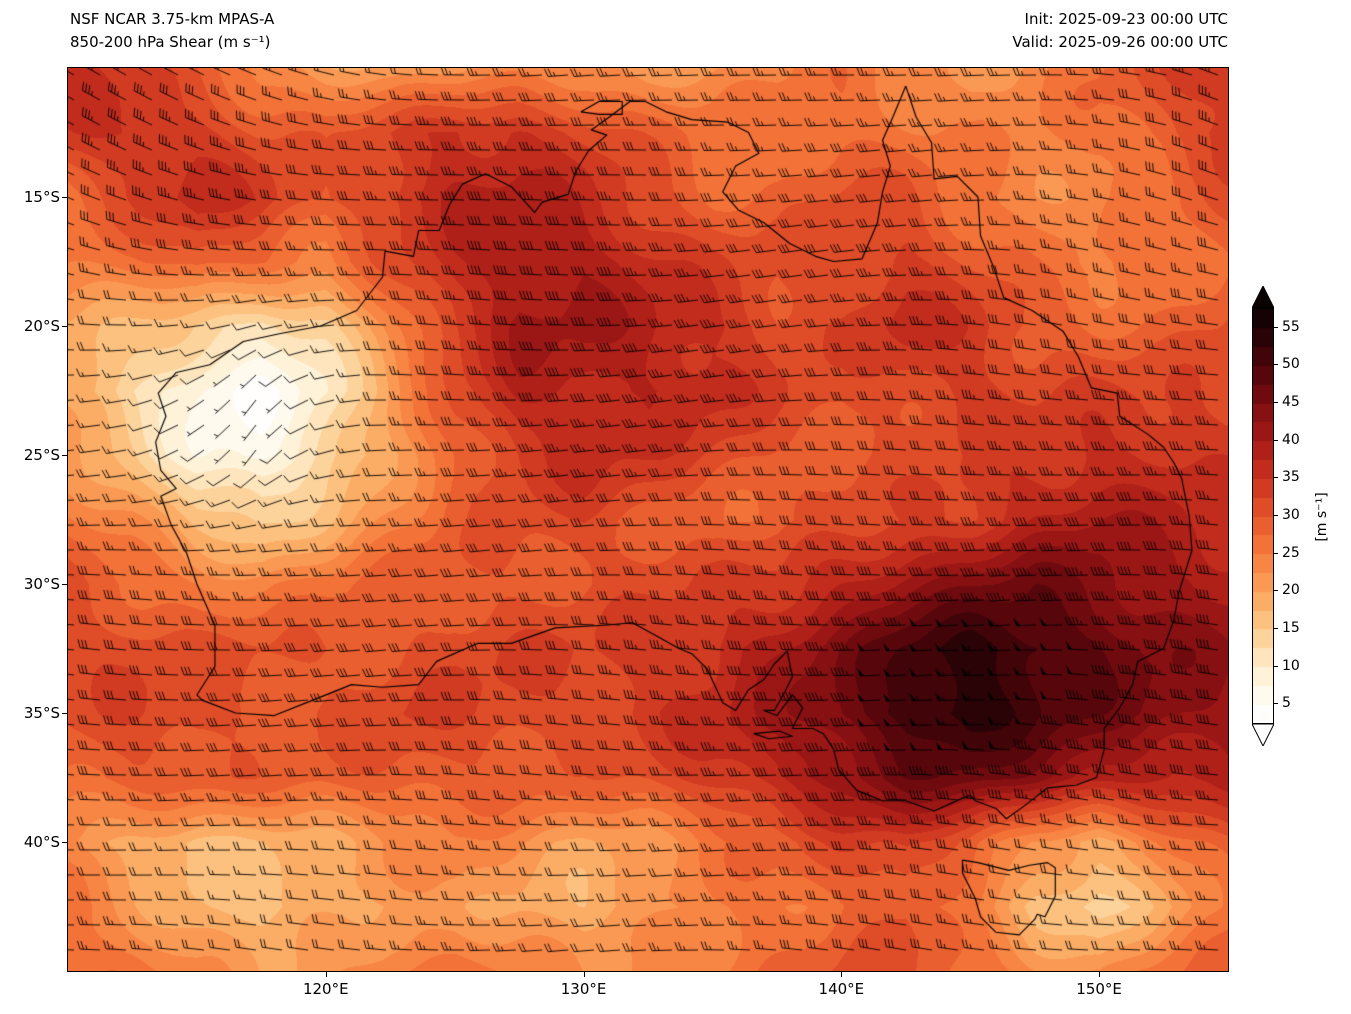 This screenshot has height=1014, width=1351. I want to click on y-tick-label: 30°S, so click(41, 584).